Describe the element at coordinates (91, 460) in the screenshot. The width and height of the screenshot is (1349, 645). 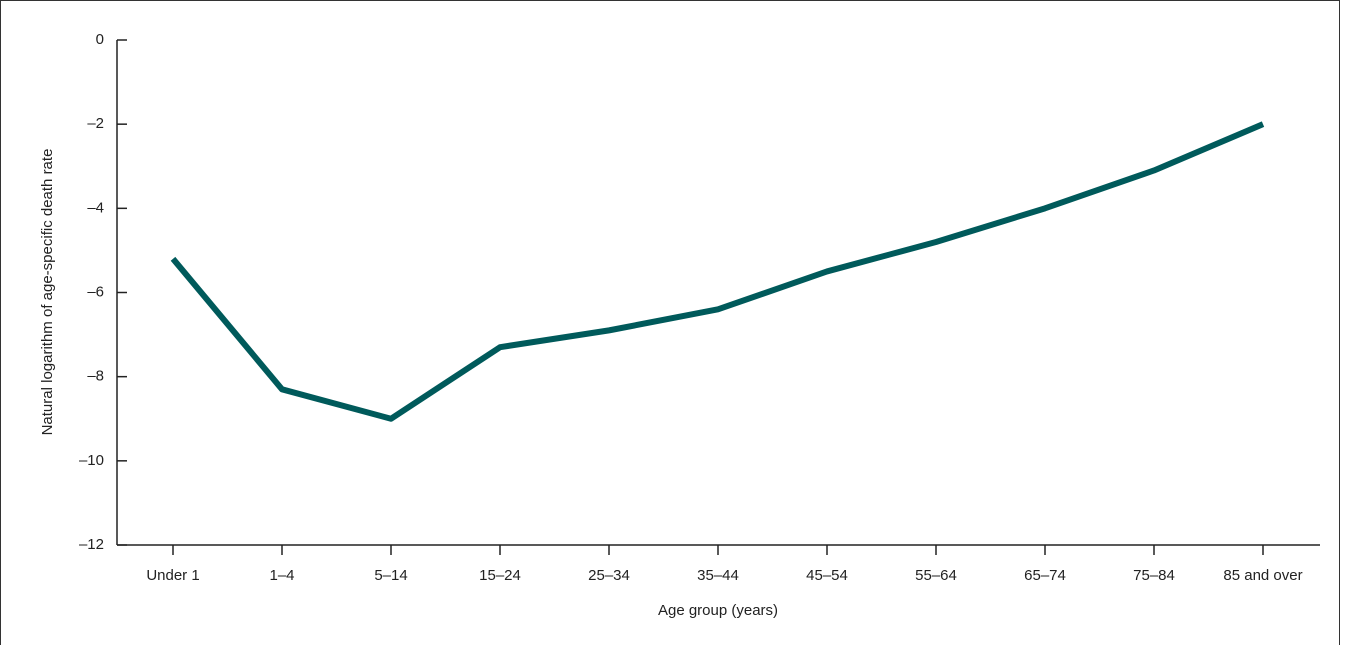
I see `y-tick-label: –10` at that location.